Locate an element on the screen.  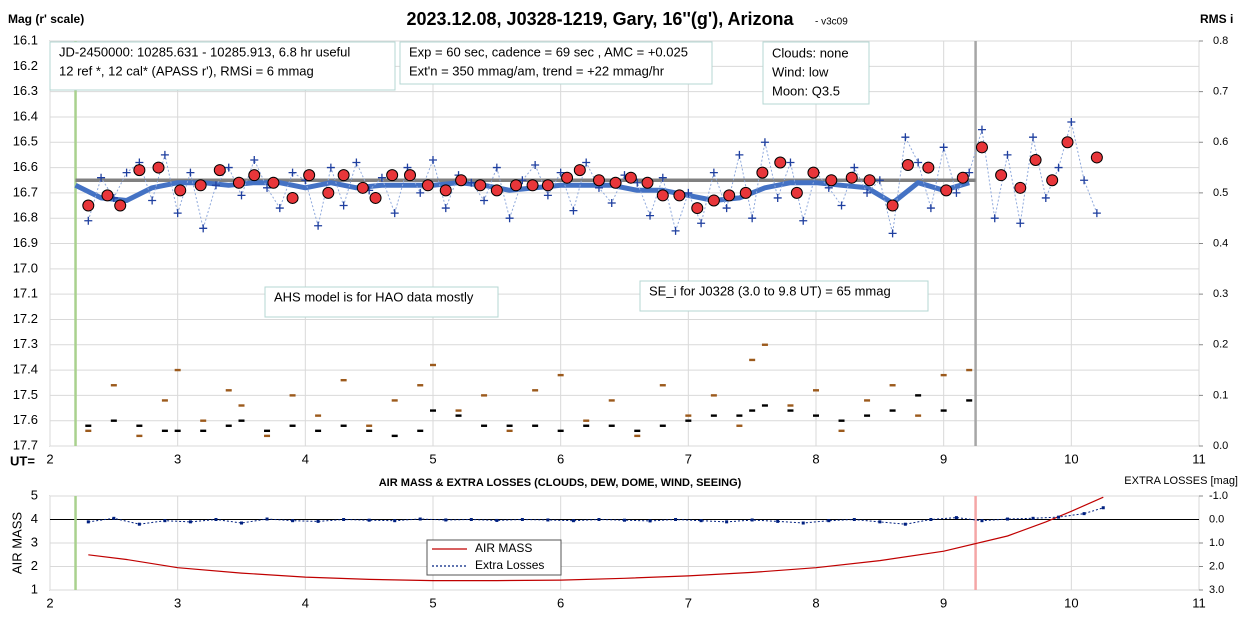
y-tick-label: 3 is located at coordinates (34, 541).